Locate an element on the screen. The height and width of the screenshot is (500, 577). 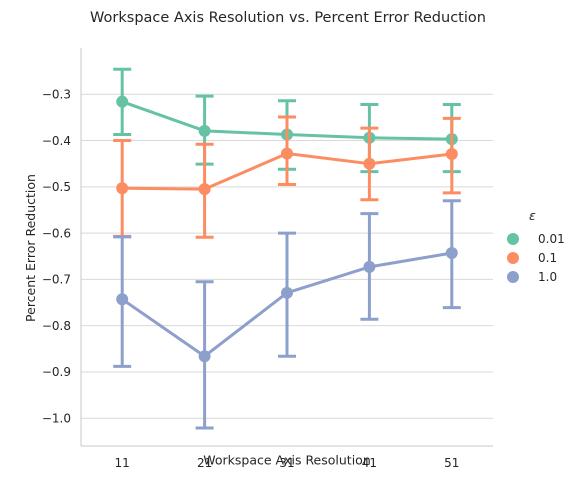
legend-label: 1.0 is located at coordinates (547, 277).